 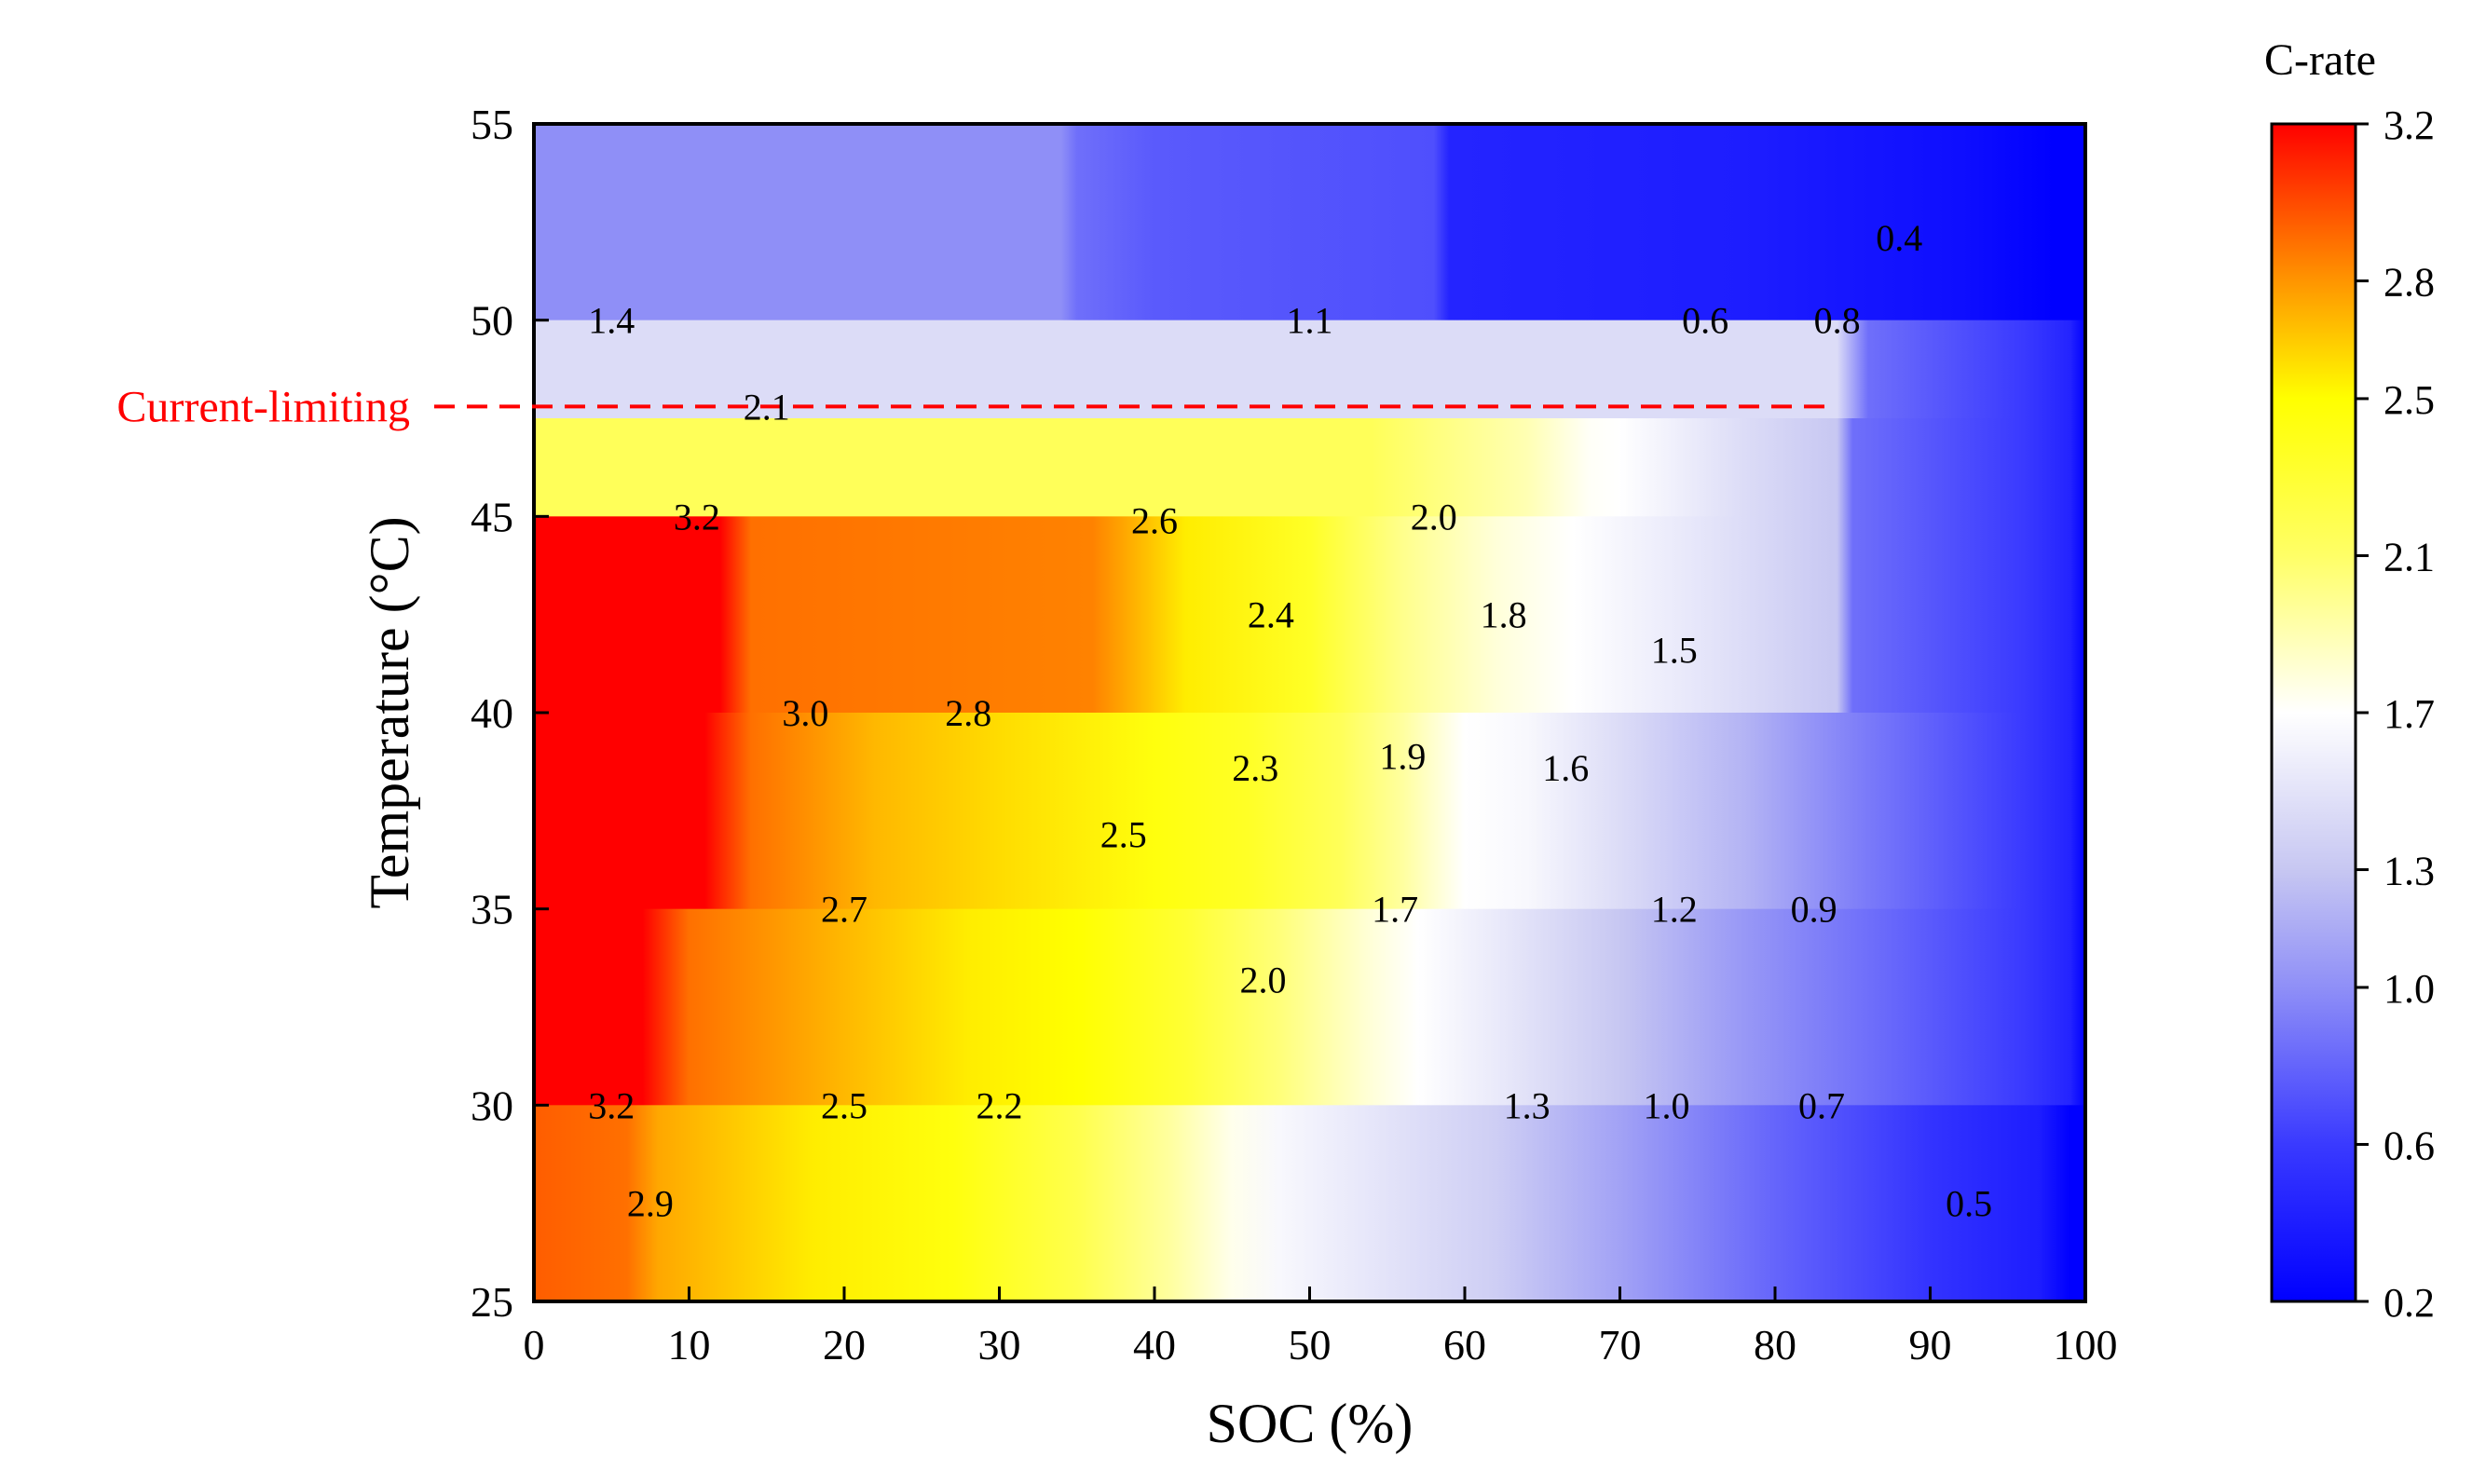 What do you see at coordinates (1310, 1344) in the screenshot?
I see `x-tick-label: 50` at bounding box center [1310, 1344].